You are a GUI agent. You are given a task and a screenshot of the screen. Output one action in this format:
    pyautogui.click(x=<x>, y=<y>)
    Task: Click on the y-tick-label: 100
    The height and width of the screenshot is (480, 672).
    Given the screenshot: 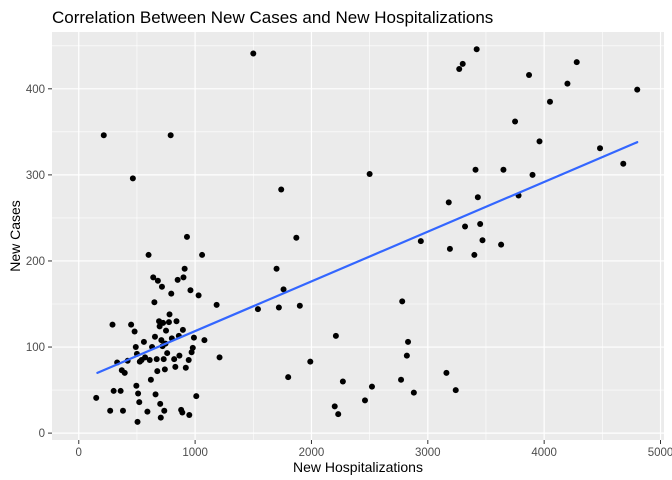 What is the action you would take?
    pyautogui.click(x=35, y=348)
    